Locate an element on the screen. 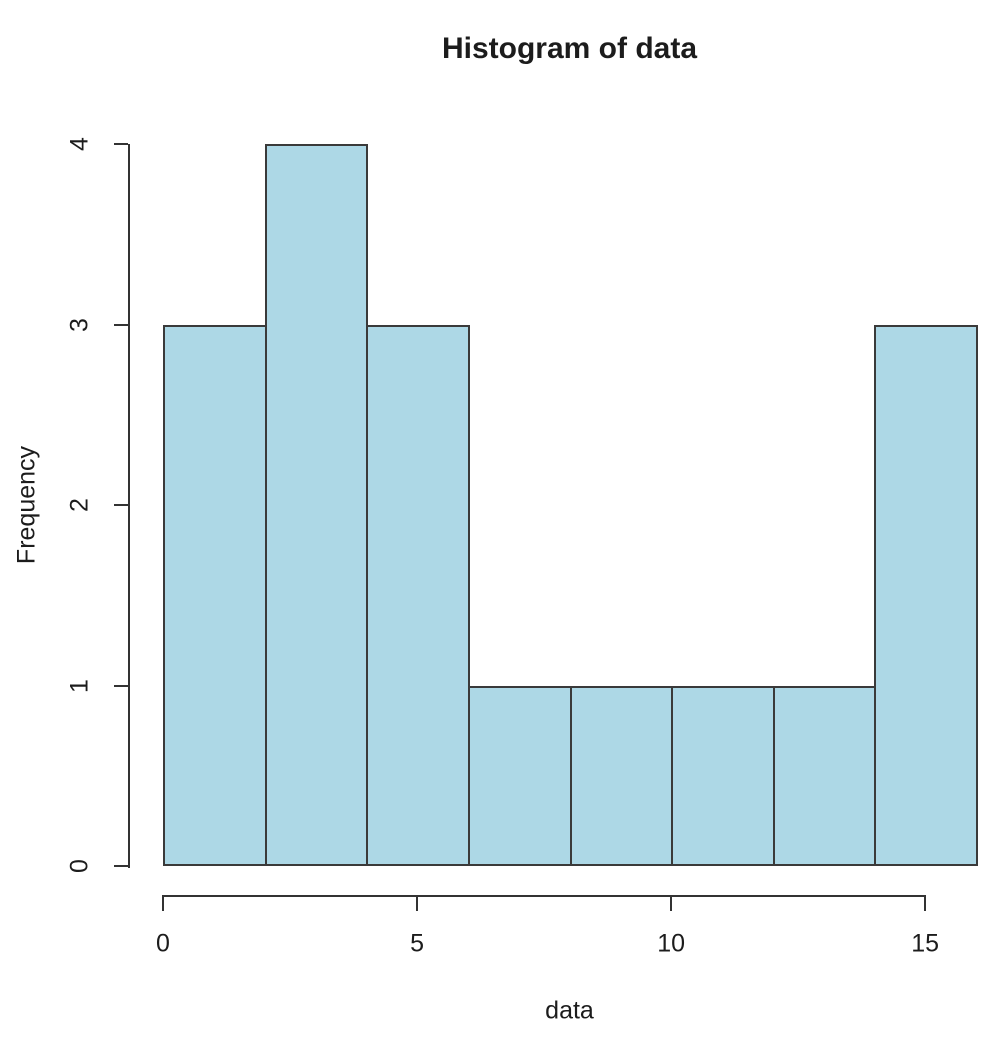  x-axis-line is located at coordinates (544, 896).